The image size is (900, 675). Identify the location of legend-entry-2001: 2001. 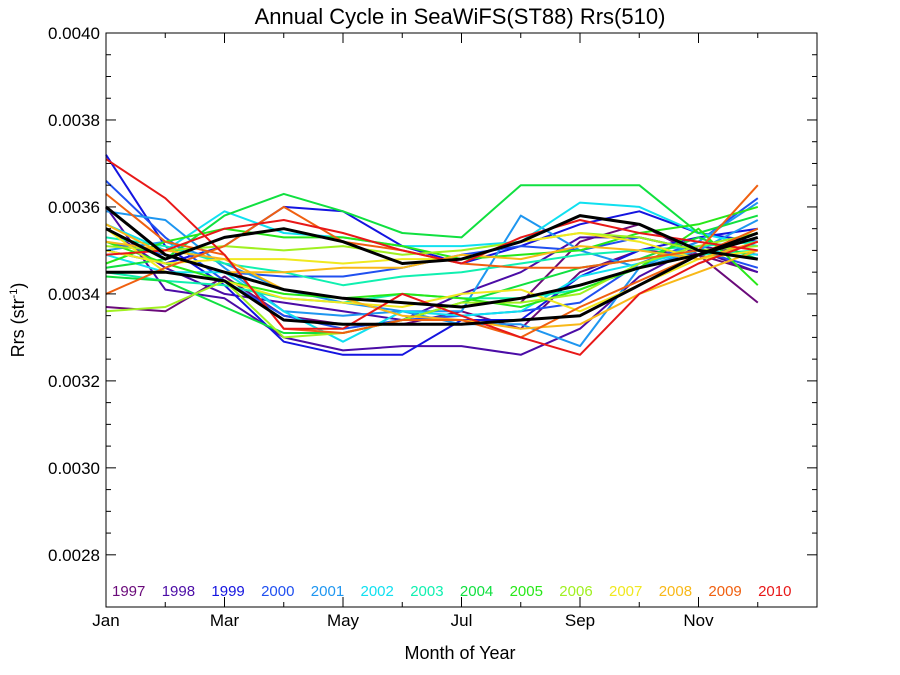
(327, 591).